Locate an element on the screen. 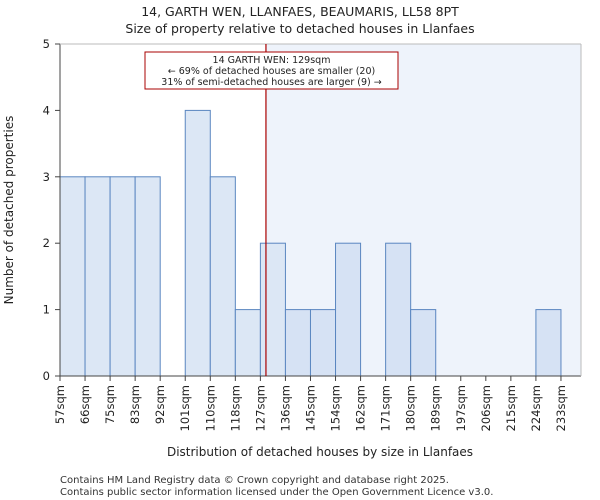  x-tick-label-171sqm: 171sqm is located at coordinates (386, 408).